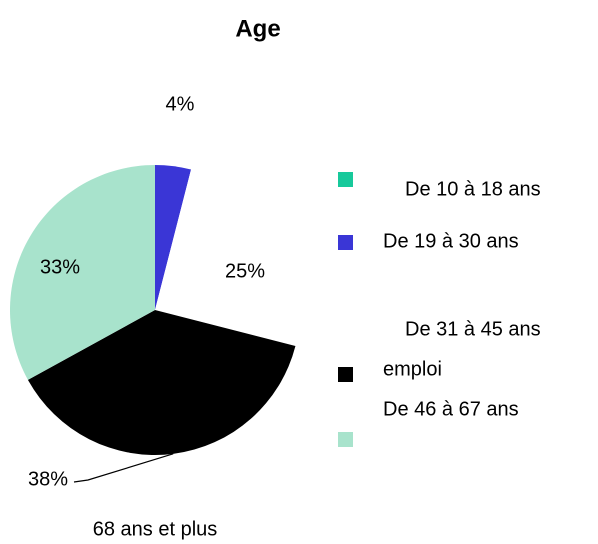 Image resolution: width=598 pixels, height=544 pixels. I want to click on legend-label: De 46 à 67 ans, so click(451, 409).